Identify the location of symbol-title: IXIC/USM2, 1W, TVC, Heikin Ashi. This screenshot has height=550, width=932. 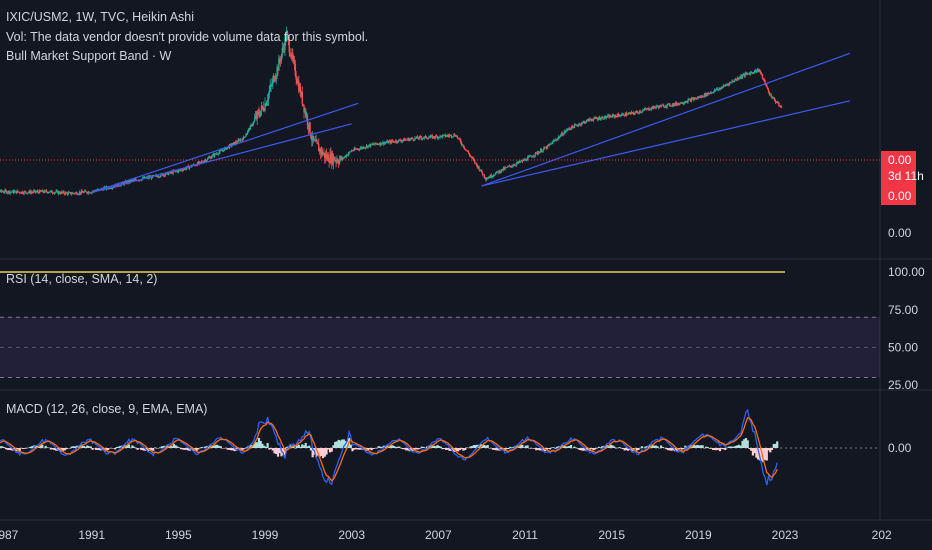
(100, 17).